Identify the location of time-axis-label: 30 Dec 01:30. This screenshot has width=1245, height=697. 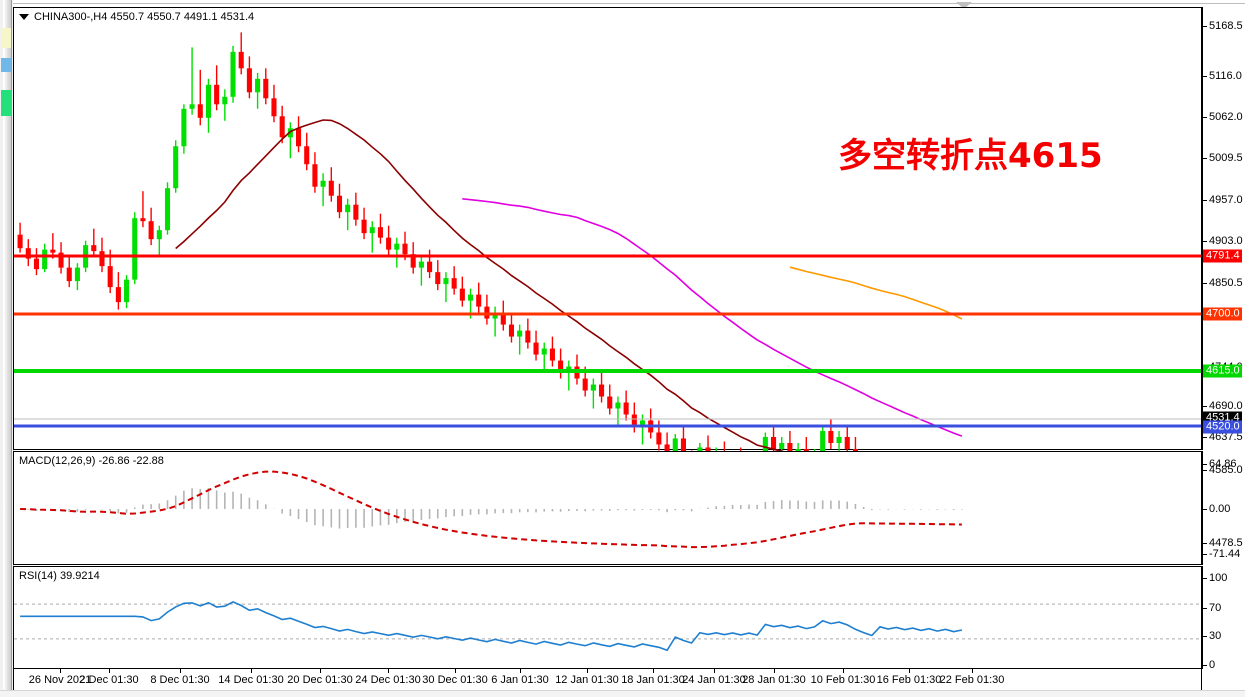
(455, 680).